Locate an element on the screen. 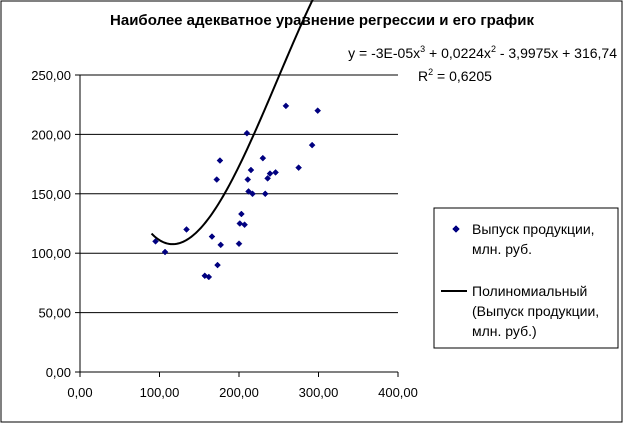 The width and height of the screenshot is (624, 424). legend-label-points: Выпуск продукции, is located at coordinates (533, 229).